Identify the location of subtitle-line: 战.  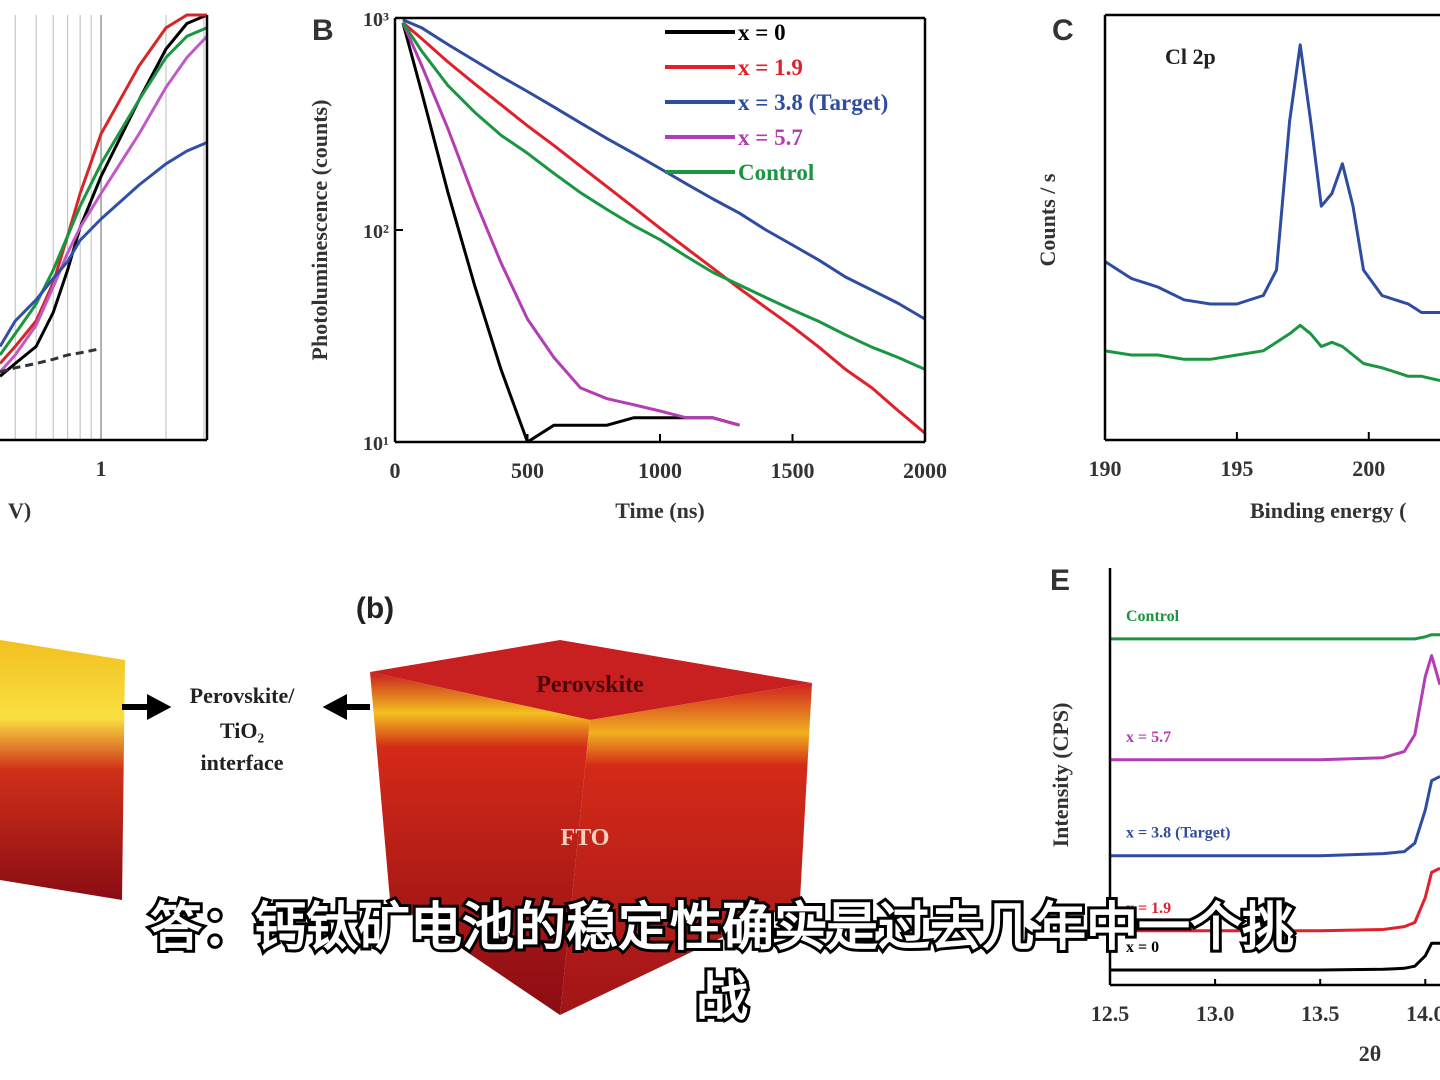
(722, 998).